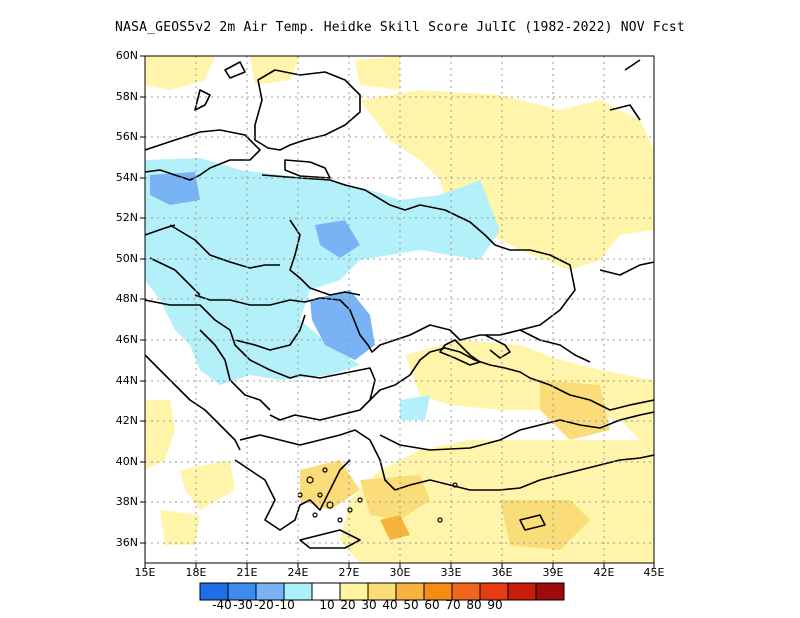 This screenshot has height=618, width=800. Describe the element at coordinates (474, 605) in the screenshot. I see `colorbar-label: 80` at that location.